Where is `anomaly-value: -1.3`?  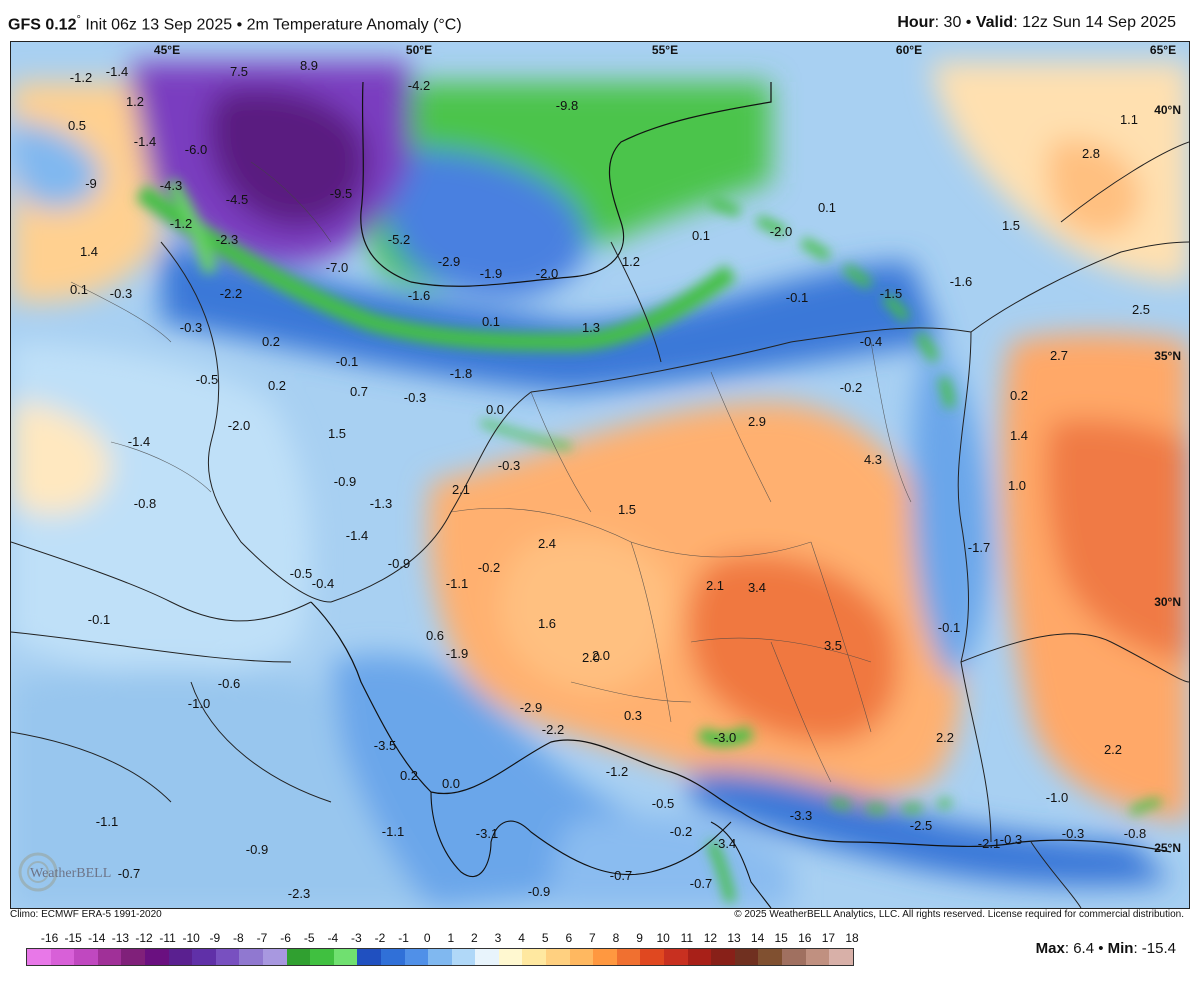
anomaly-value: -1.3 is located at coordinates (381, 503).